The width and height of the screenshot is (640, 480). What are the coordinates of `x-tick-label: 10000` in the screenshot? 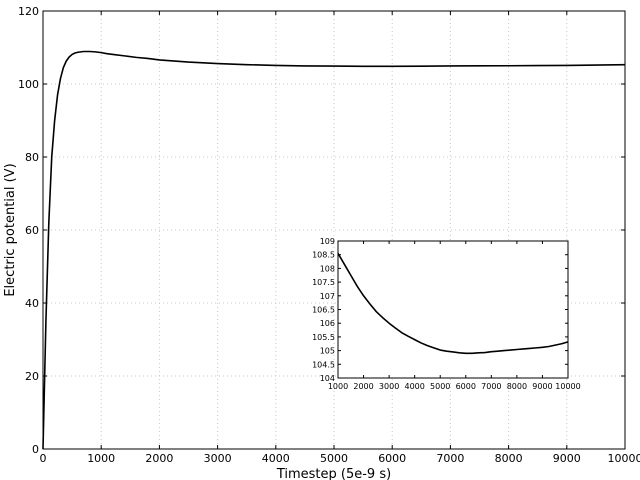 It's located at (624, 458).